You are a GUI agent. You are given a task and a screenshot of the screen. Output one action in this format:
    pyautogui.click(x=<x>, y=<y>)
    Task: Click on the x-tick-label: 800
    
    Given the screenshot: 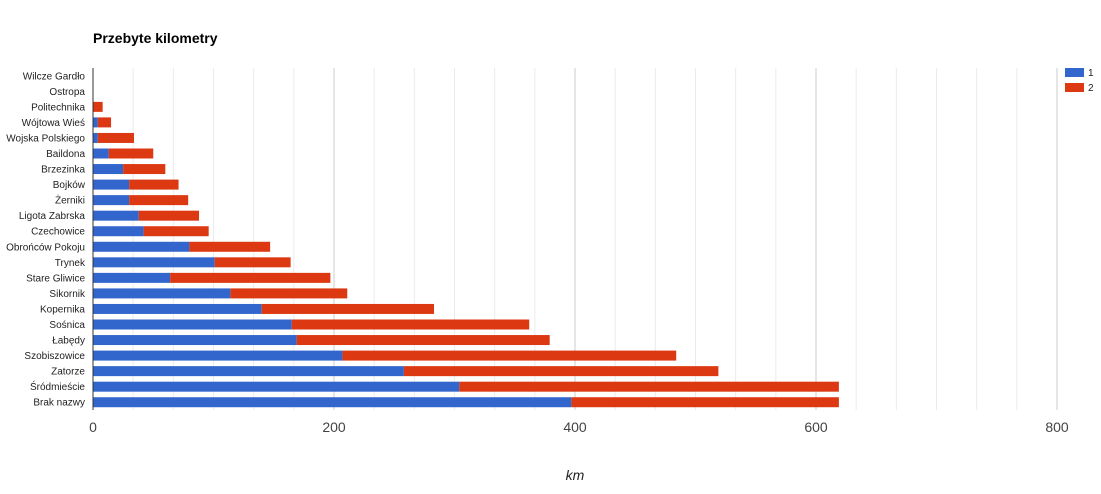 What is the action you would take?
    pyautogui.click(x=1057, y=427)
    